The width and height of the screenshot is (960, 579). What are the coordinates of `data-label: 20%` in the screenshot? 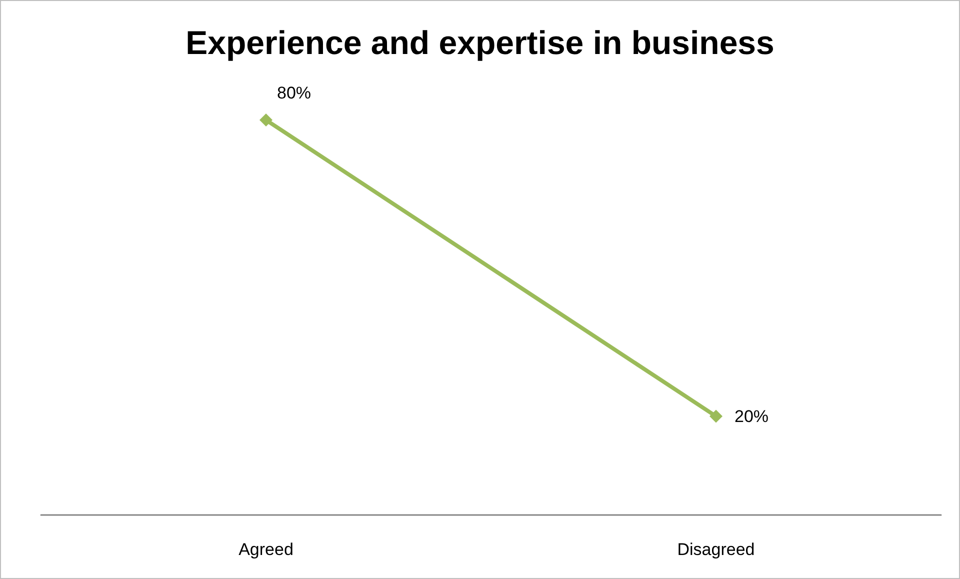 It's located at (751, 416).